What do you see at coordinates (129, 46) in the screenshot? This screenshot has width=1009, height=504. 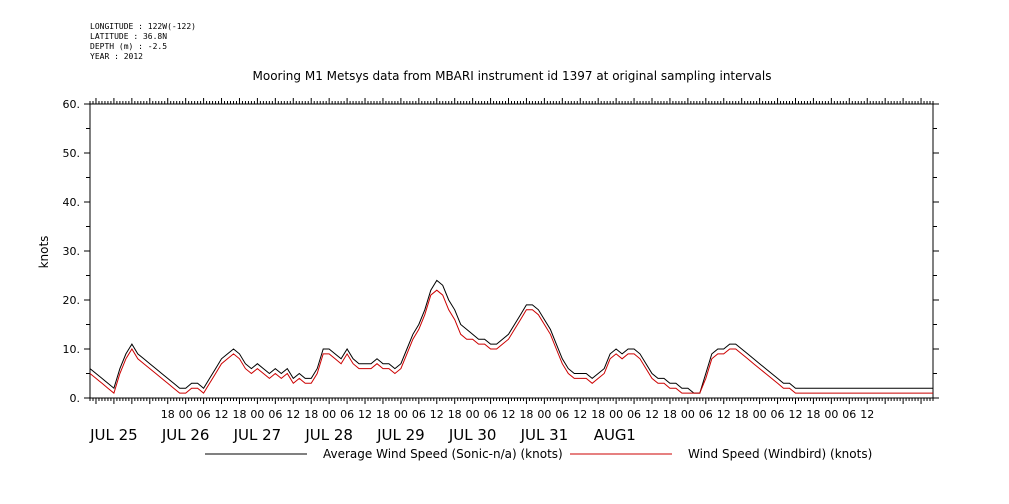 I see `depth-label: DEPTH (m) : -2.5` at bounding box center [129, 46].